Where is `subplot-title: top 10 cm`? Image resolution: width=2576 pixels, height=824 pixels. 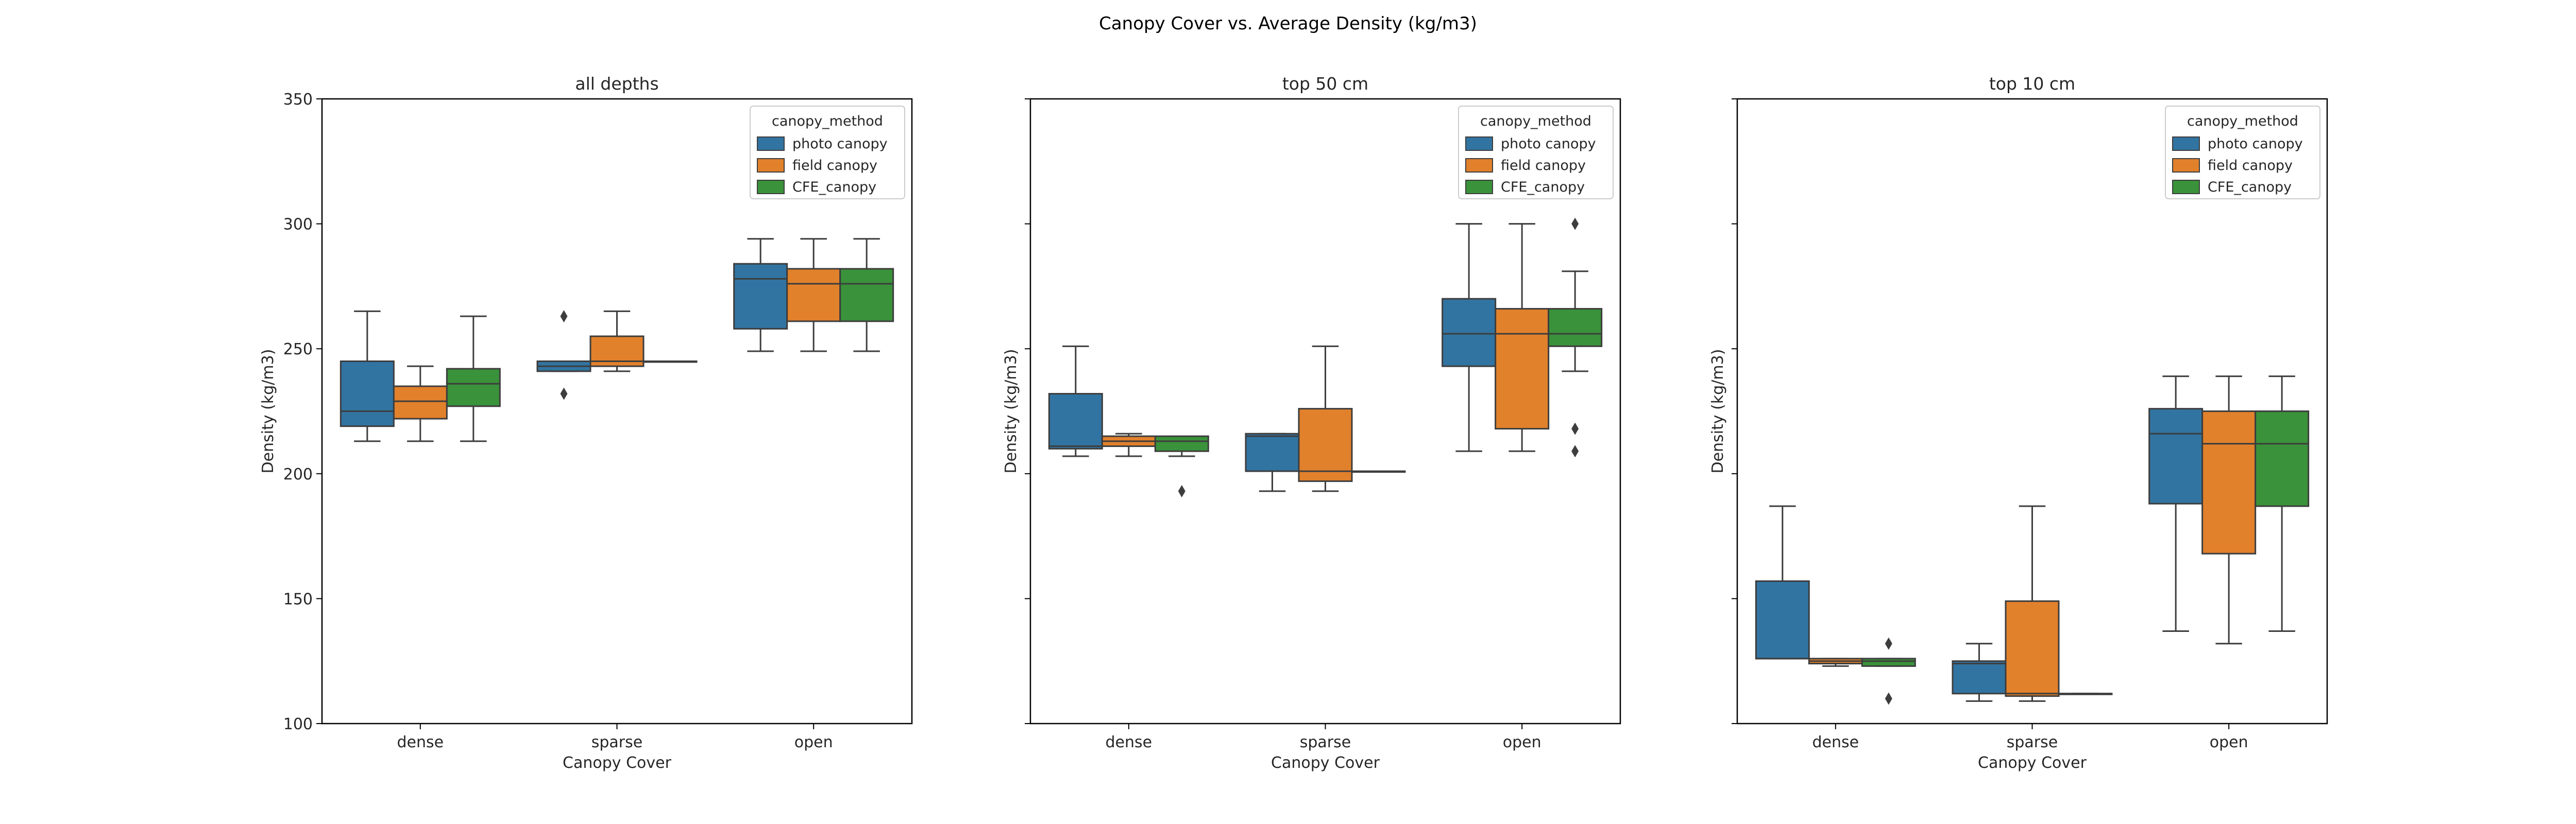
subplot-title: top 10 cm is located at coordinates (2032, 84).